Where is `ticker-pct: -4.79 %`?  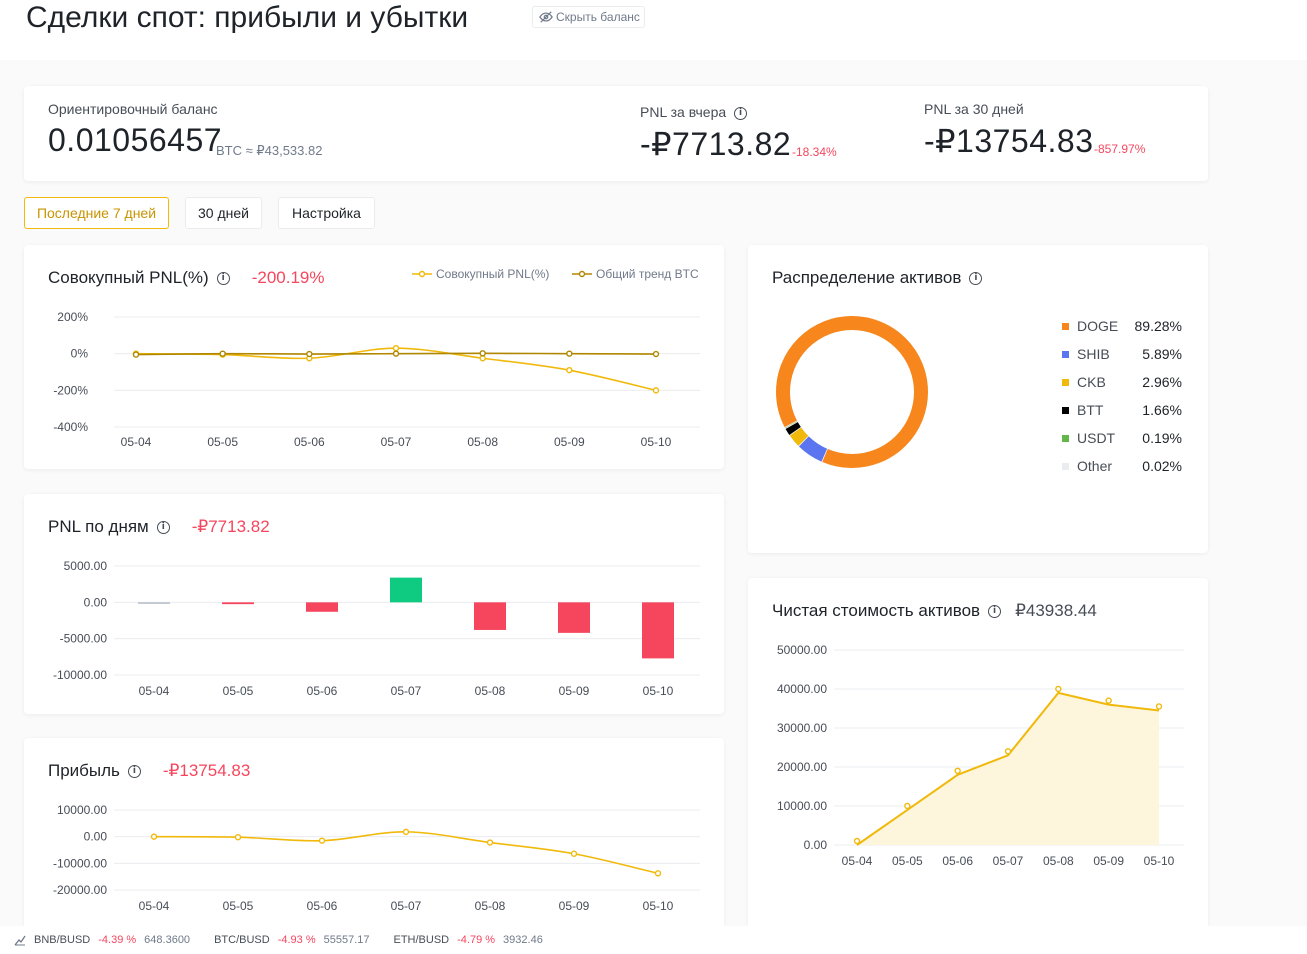
ticker-pct: -4.79 % is located at coordinates (476, 940).